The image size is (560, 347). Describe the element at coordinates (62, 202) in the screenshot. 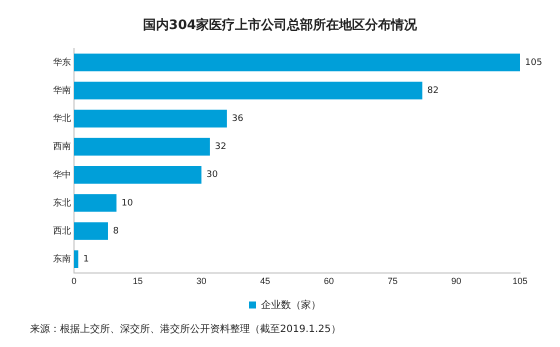

I see `y-tick-label: 东北` at that location.